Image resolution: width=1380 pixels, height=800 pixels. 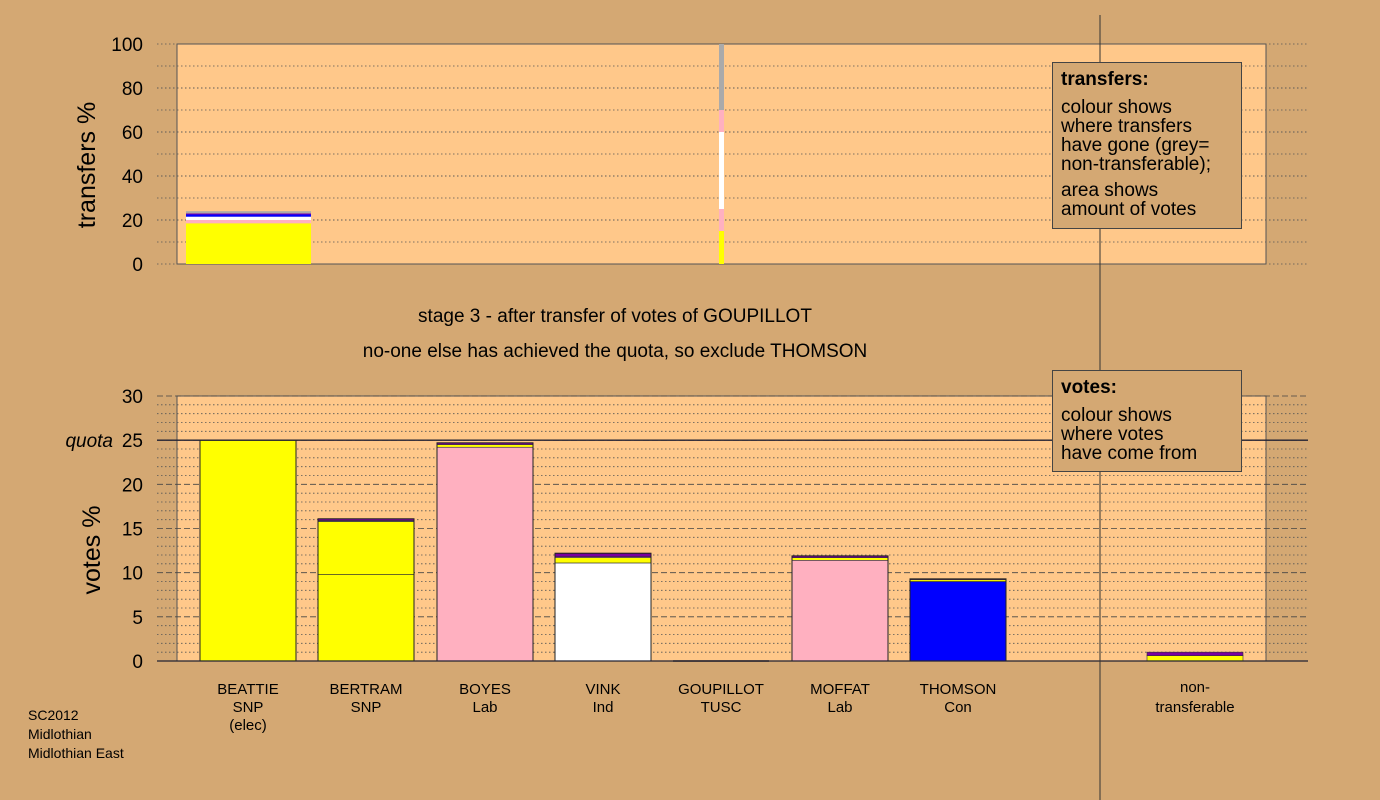 I want to click on footer-line: SC2012, so click(x=53, y=715).